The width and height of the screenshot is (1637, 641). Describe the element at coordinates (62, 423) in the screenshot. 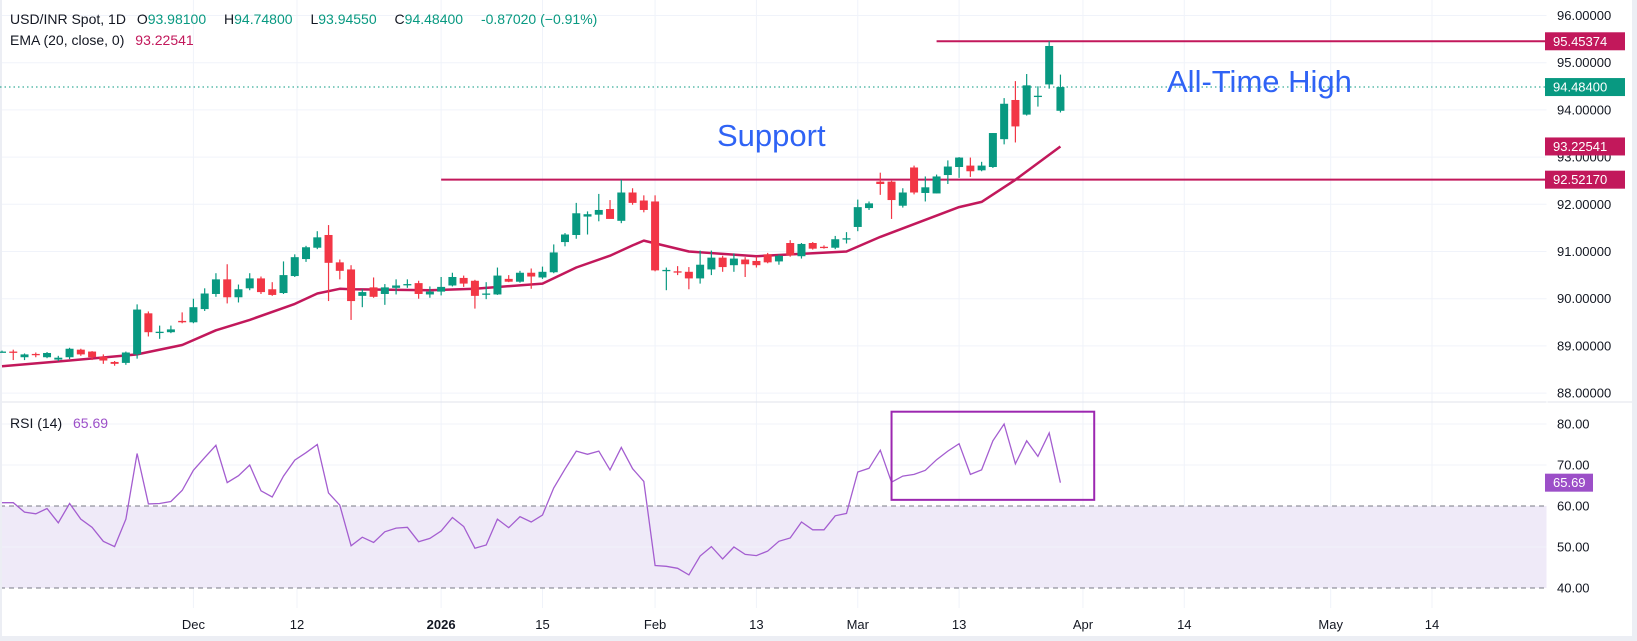

I see `rsi-legend: RSI (14) 65.69` at that location.